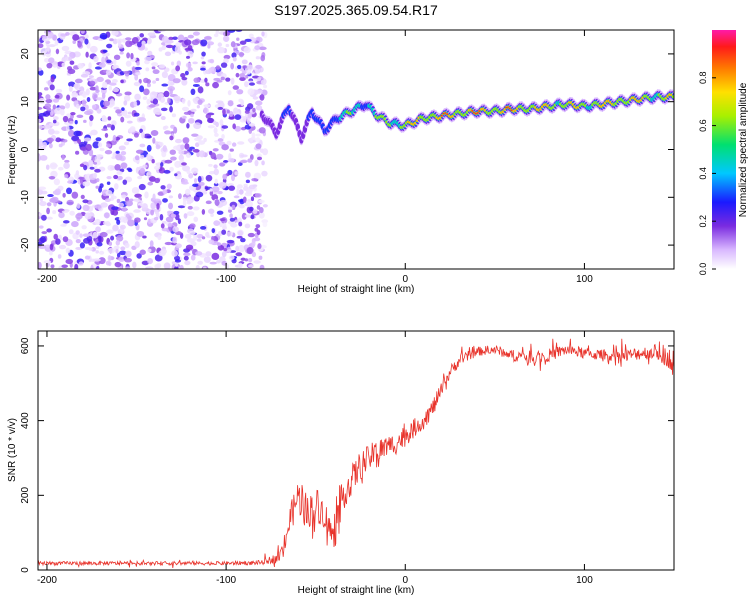 The height and width of the screenshot is (605, 750). Describe the element at coordinates (703, 221) in the screenshot. I see `colorbar-tick-label: 0.2` at that location.